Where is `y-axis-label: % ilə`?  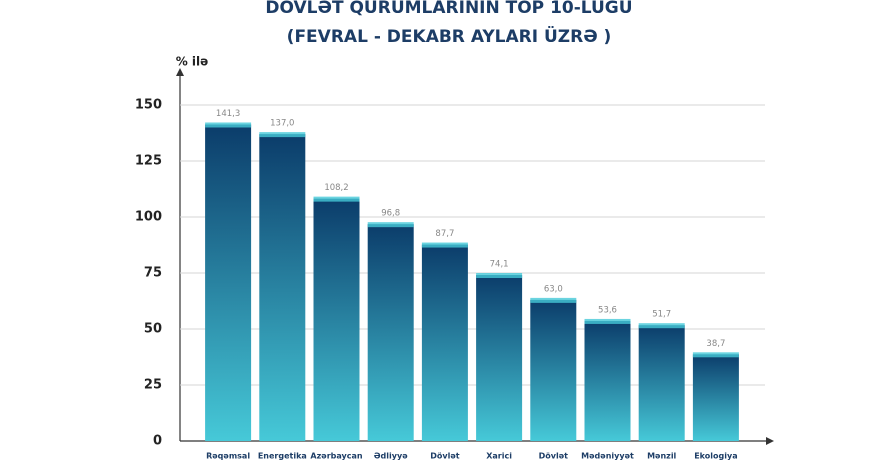
y-axis-label: % ilə is located at coordinates (192, 62).